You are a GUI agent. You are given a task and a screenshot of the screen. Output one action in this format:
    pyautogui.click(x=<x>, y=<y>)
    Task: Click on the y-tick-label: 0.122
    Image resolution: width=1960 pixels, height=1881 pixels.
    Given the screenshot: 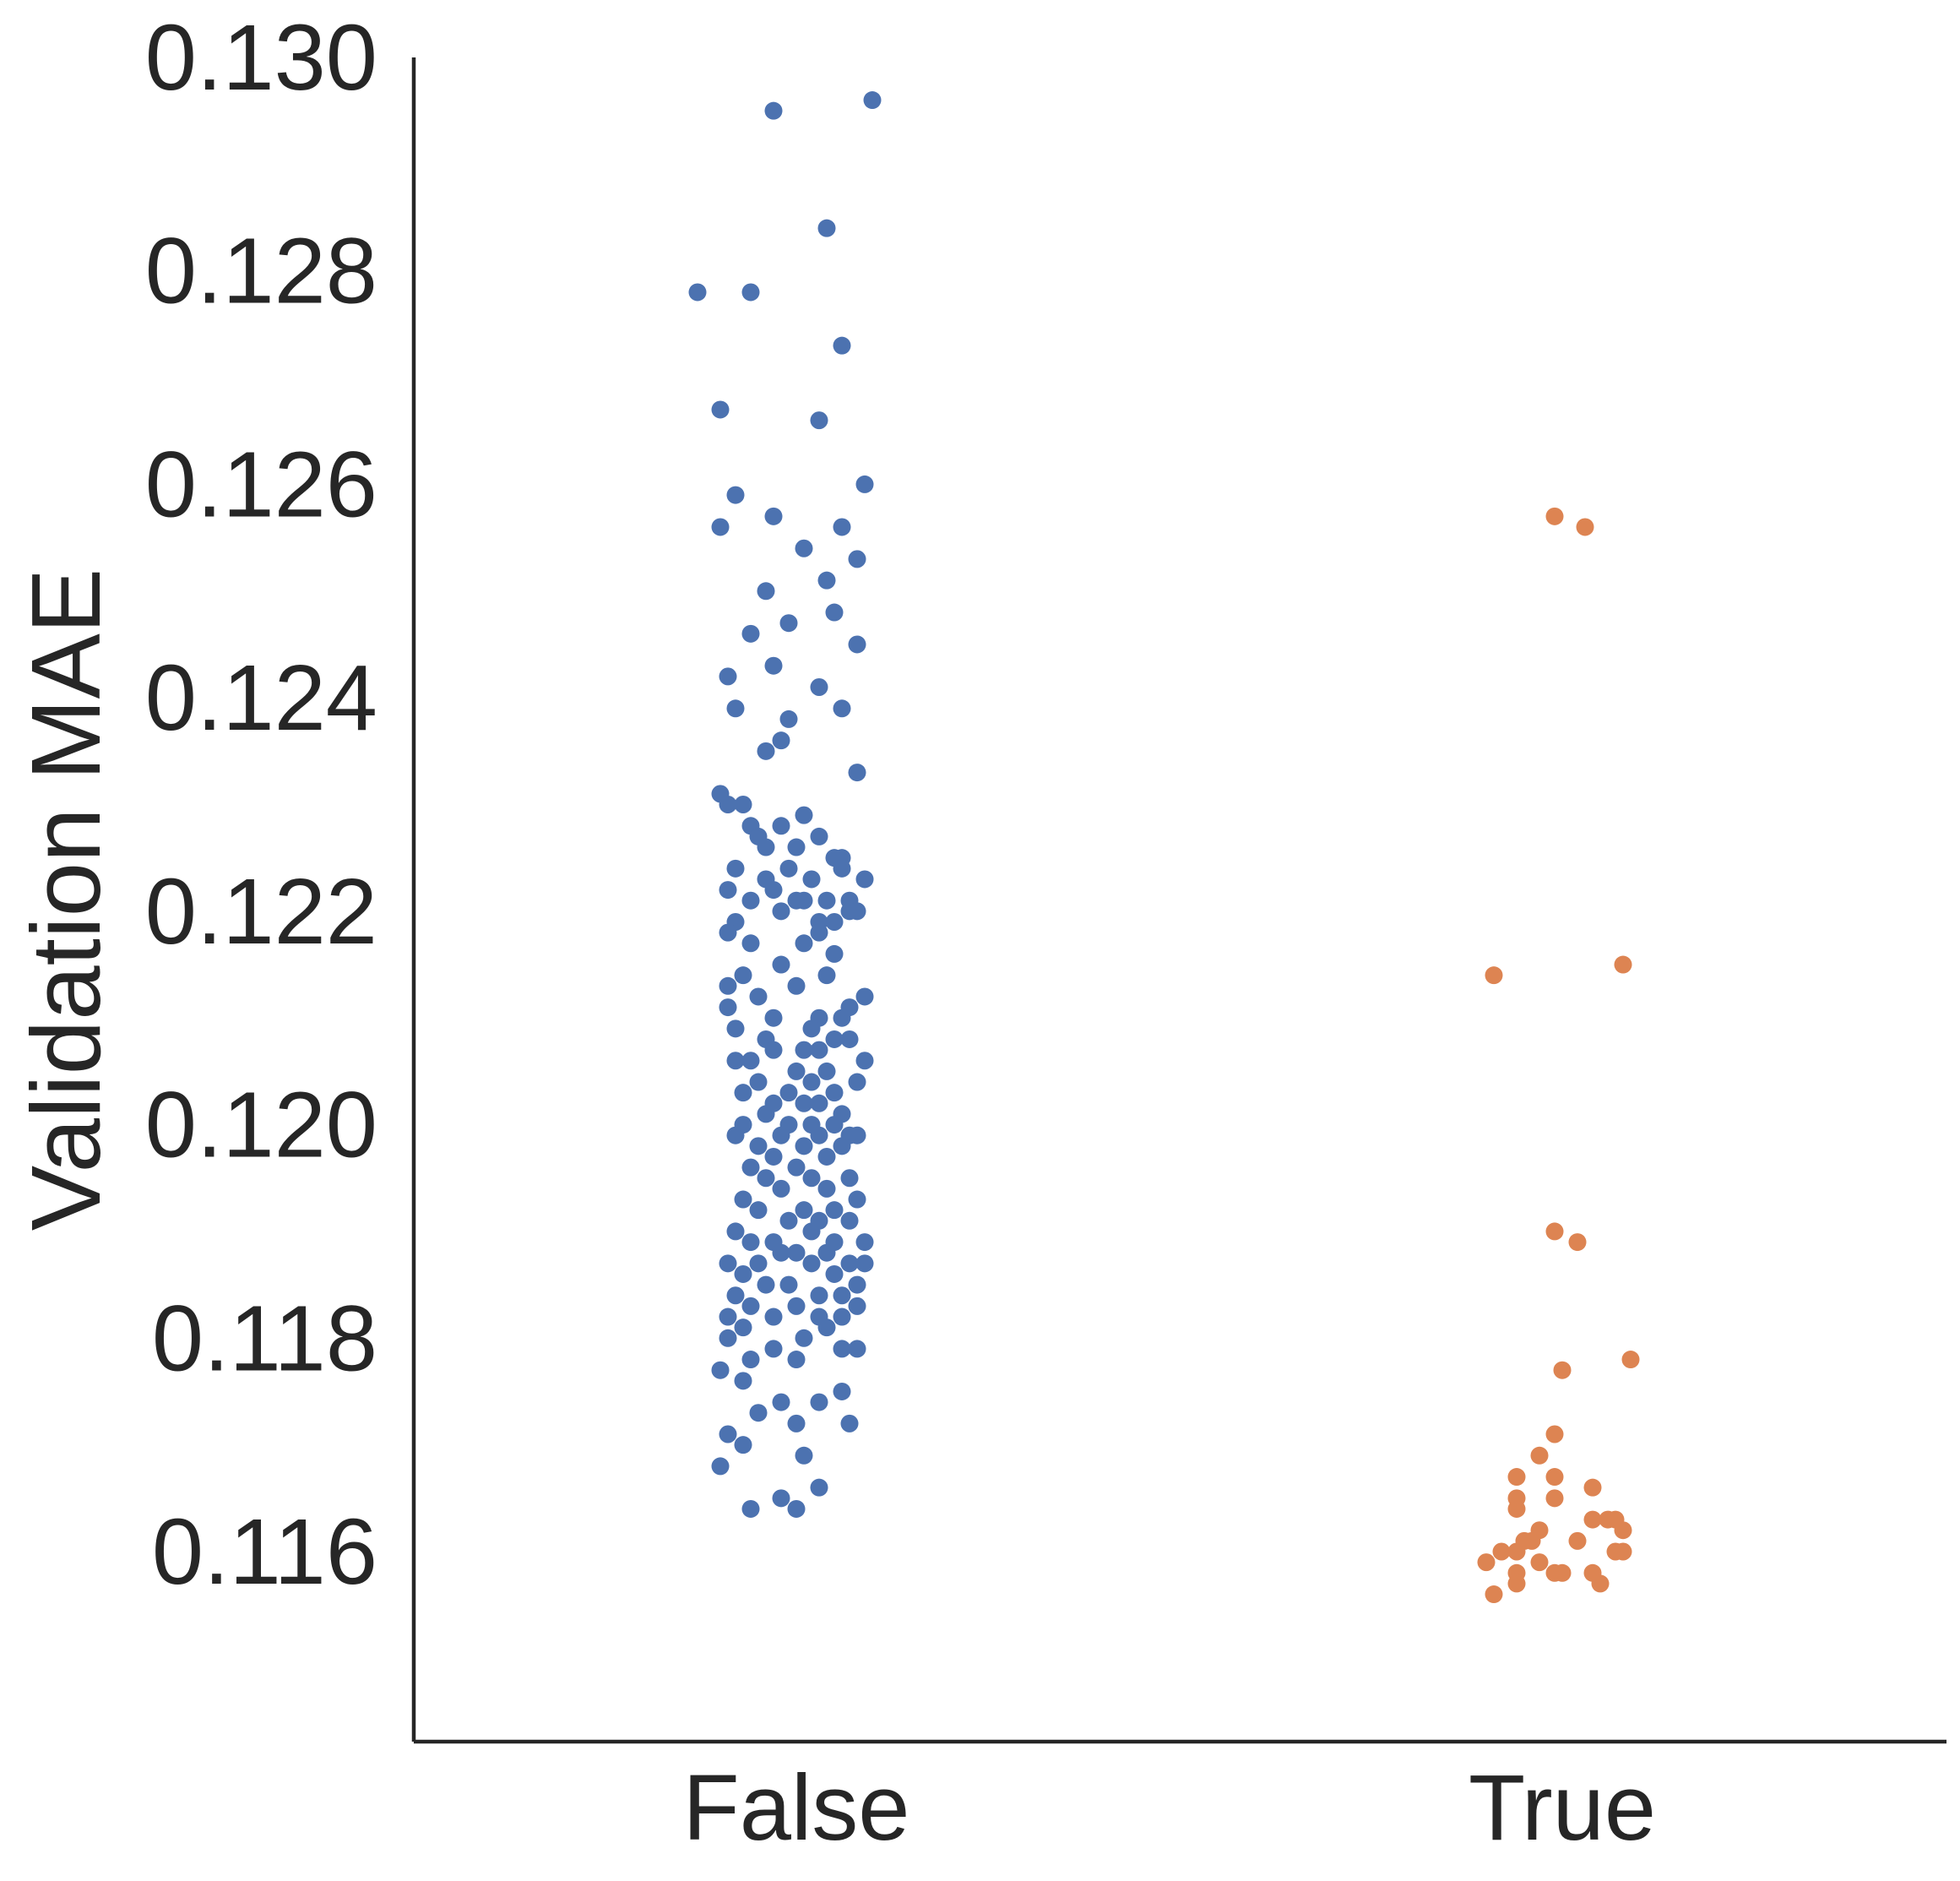 What is the action you would take?
    pyautogui.click(x=261, y=912)
    